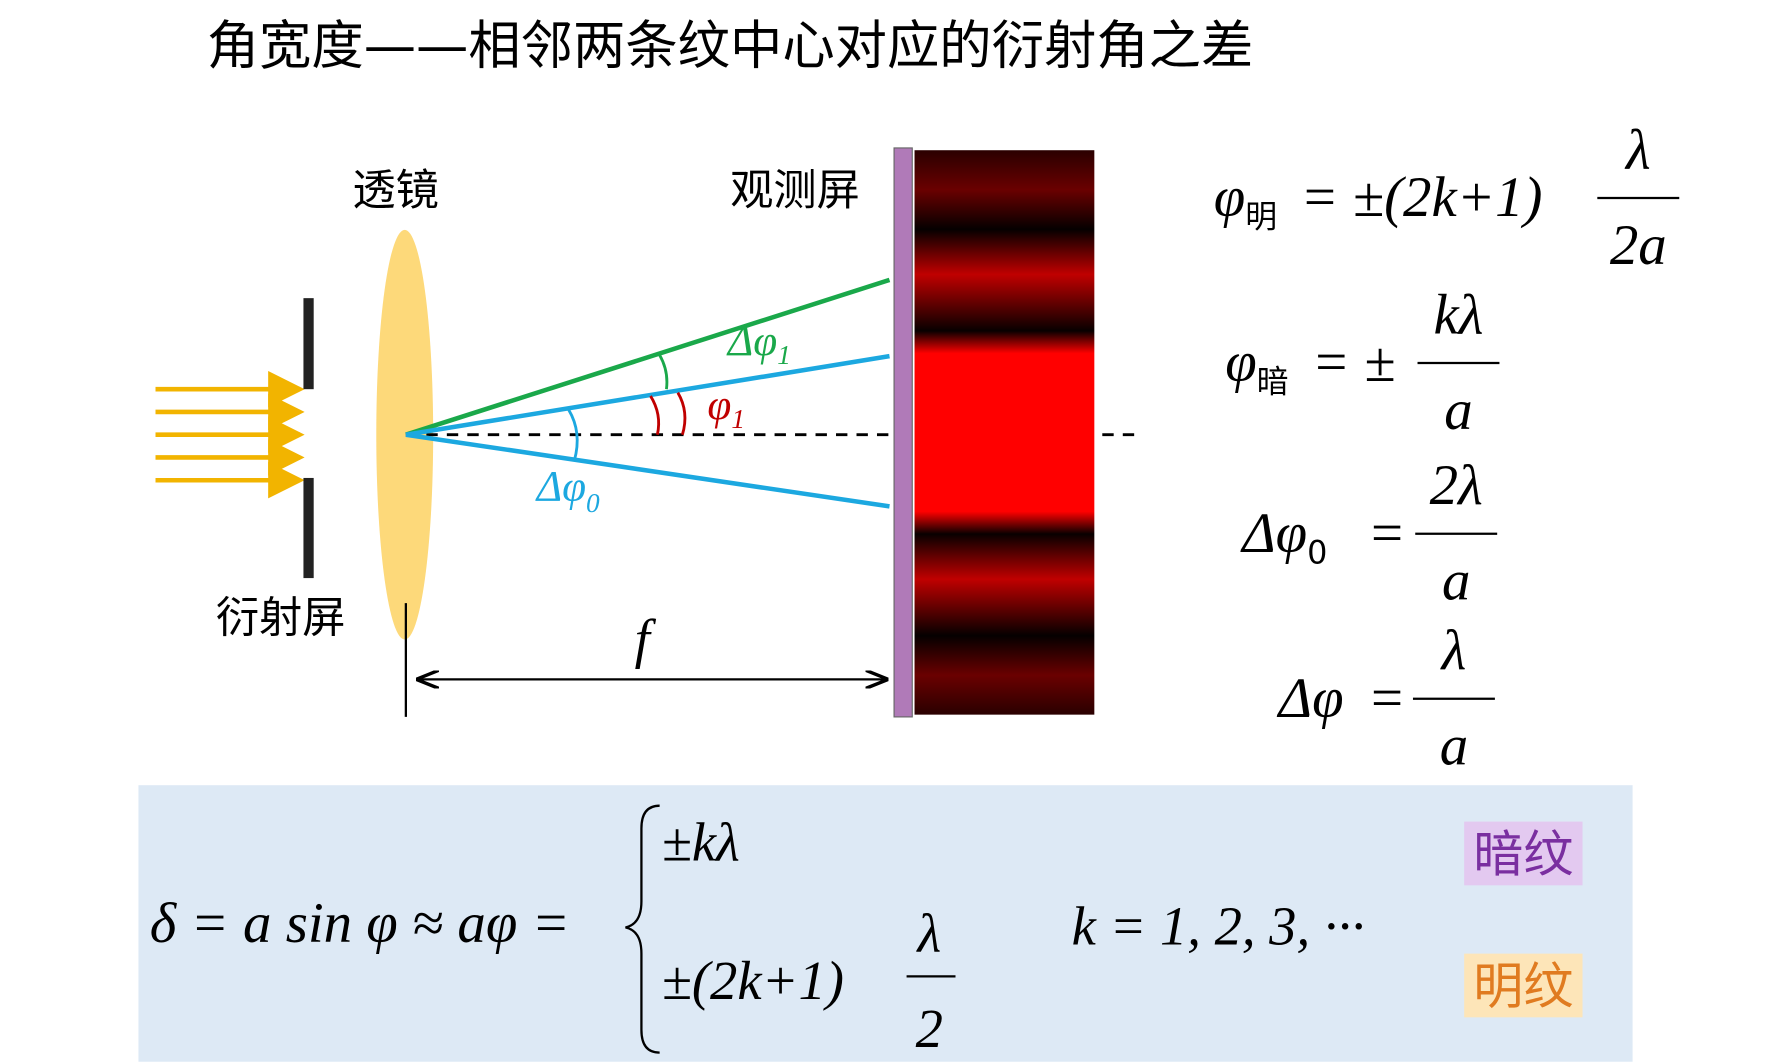  What do you see at coordinates (753, 980) in the screenshot?
I see `bright-case: ±(2k+1)` at bounding box center [753, 980].